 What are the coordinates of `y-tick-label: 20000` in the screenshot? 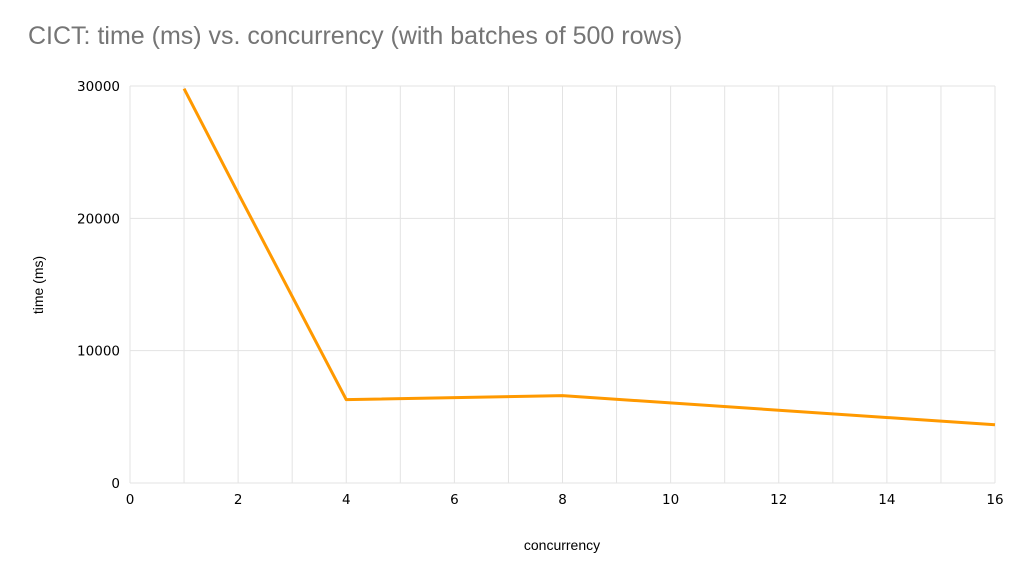 It's located at (98, 219).